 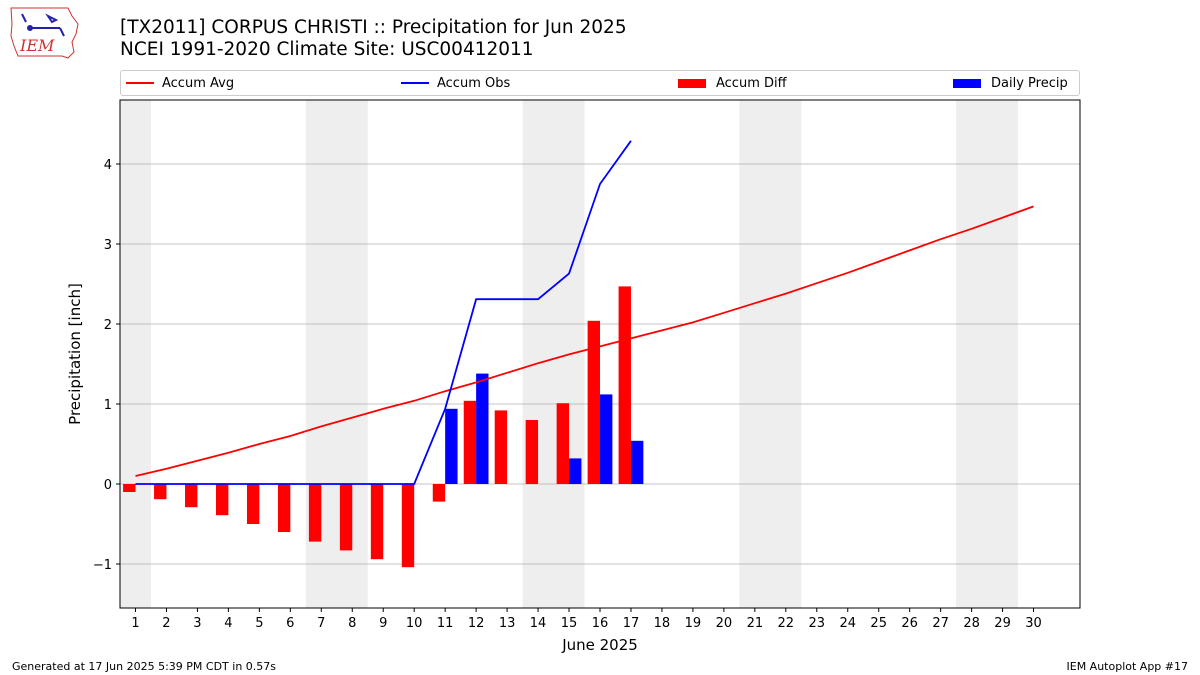 What do you see at coordinates (786, 623) in the screenshot?
I see `x-tick-label: 22` at bounding box center [786, 623].